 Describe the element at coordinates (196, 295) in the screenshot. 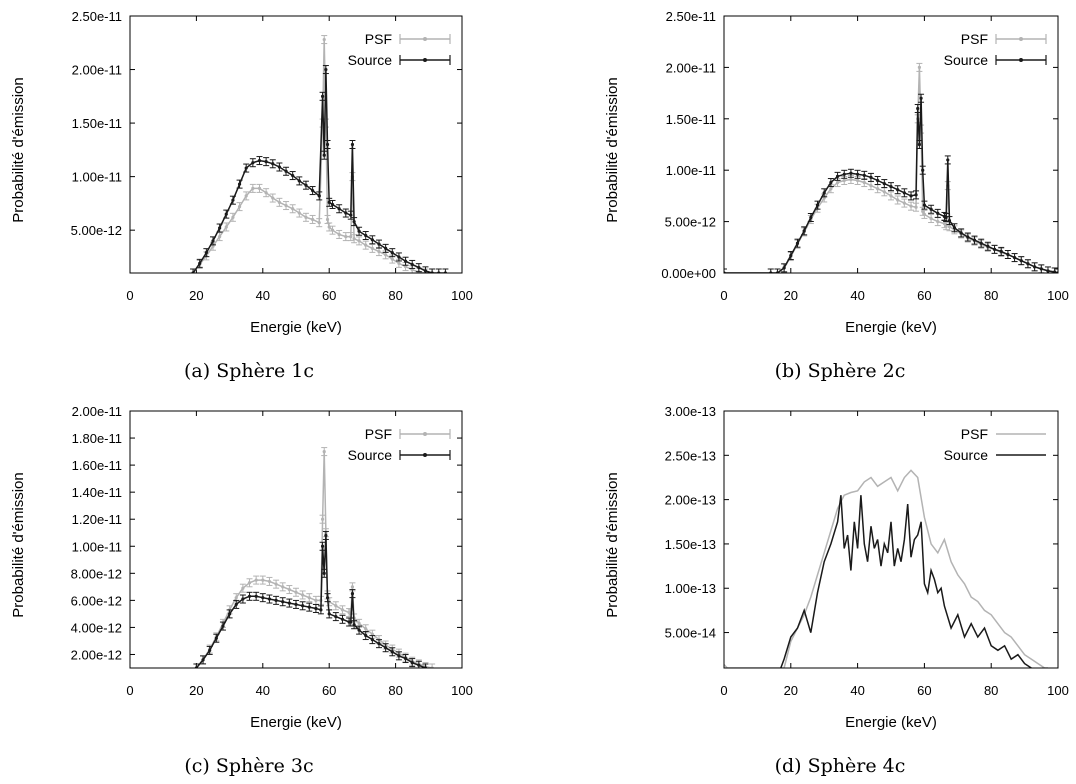

I see `x-tick-label: 20` at that location.